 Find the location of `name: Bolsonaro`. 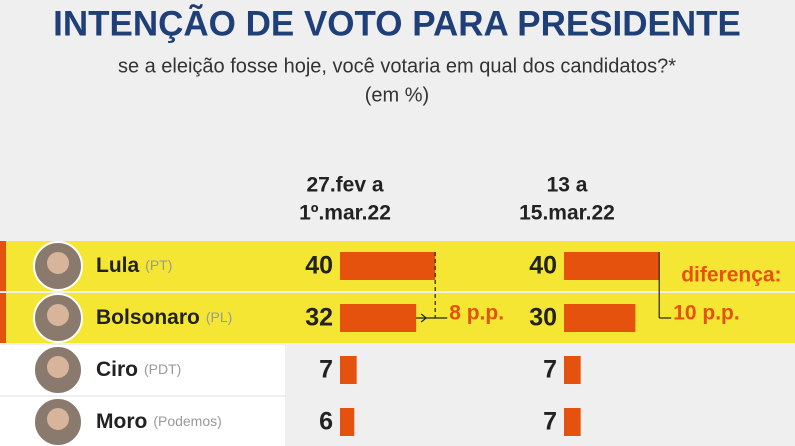

name: Bolsonaro is located at coordinates (148, 317).